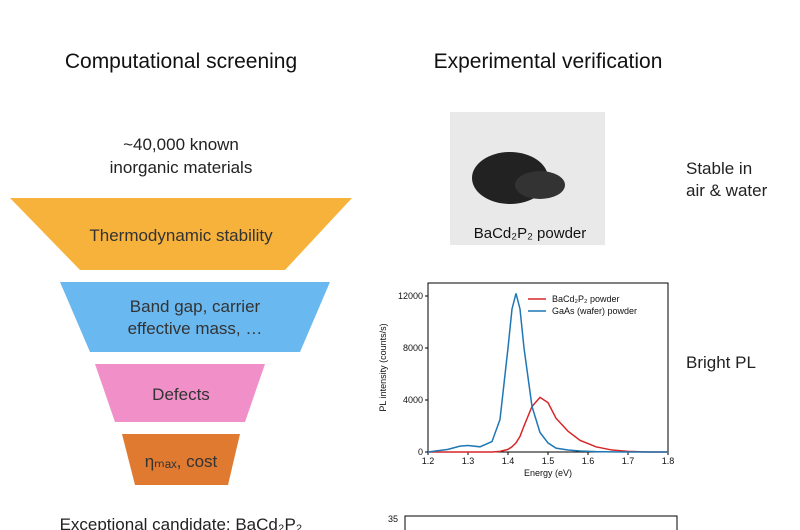 The image size is (800, 530). I want to click on x-axis-label: Energy (eV), so click(548, 473).